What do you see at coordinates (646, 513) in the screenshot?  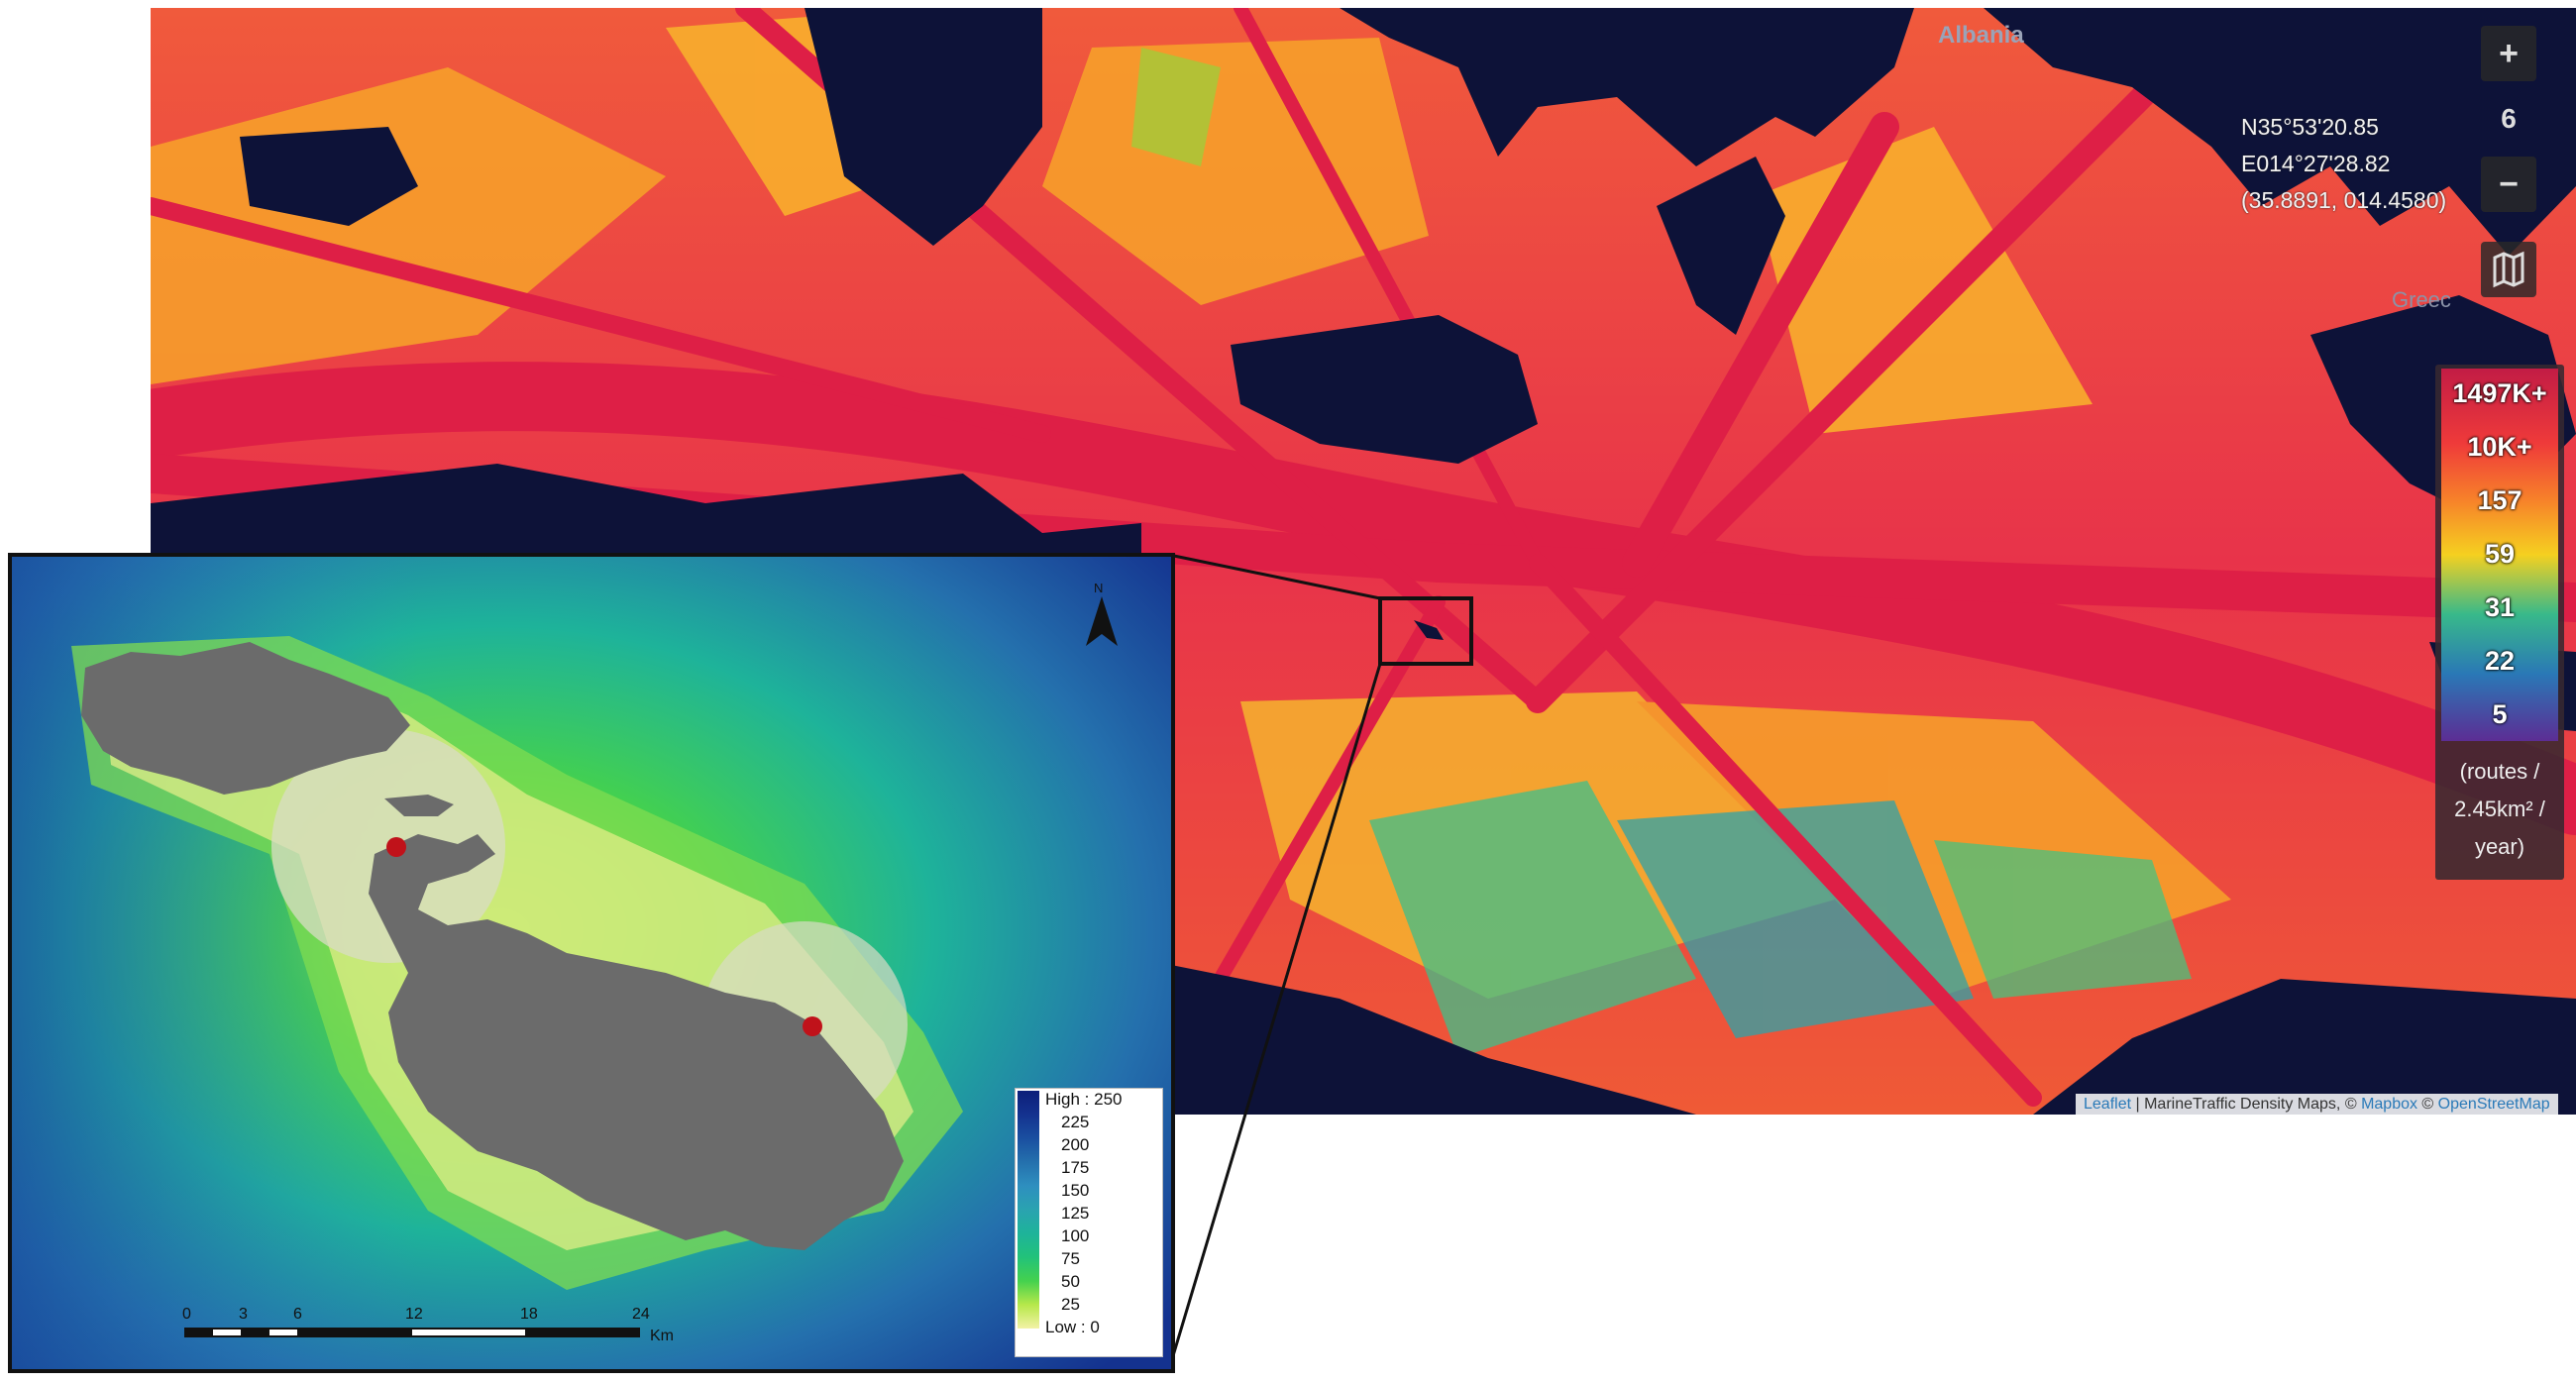 I see `north-africa-west` at bounding box center [646, 513].